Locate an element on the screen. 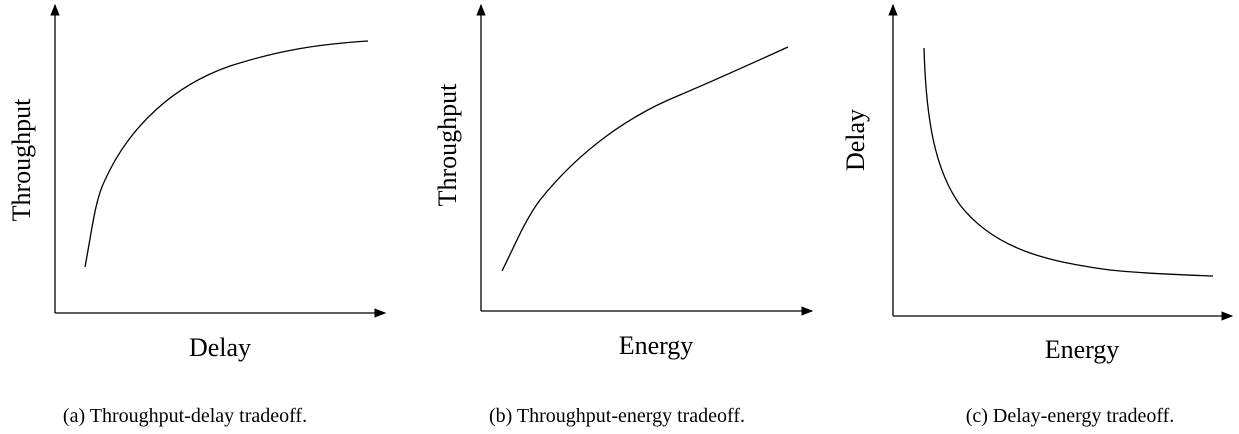  caption: (c) Delay-energy tradeoff. is located at coordinates (1070, 416).